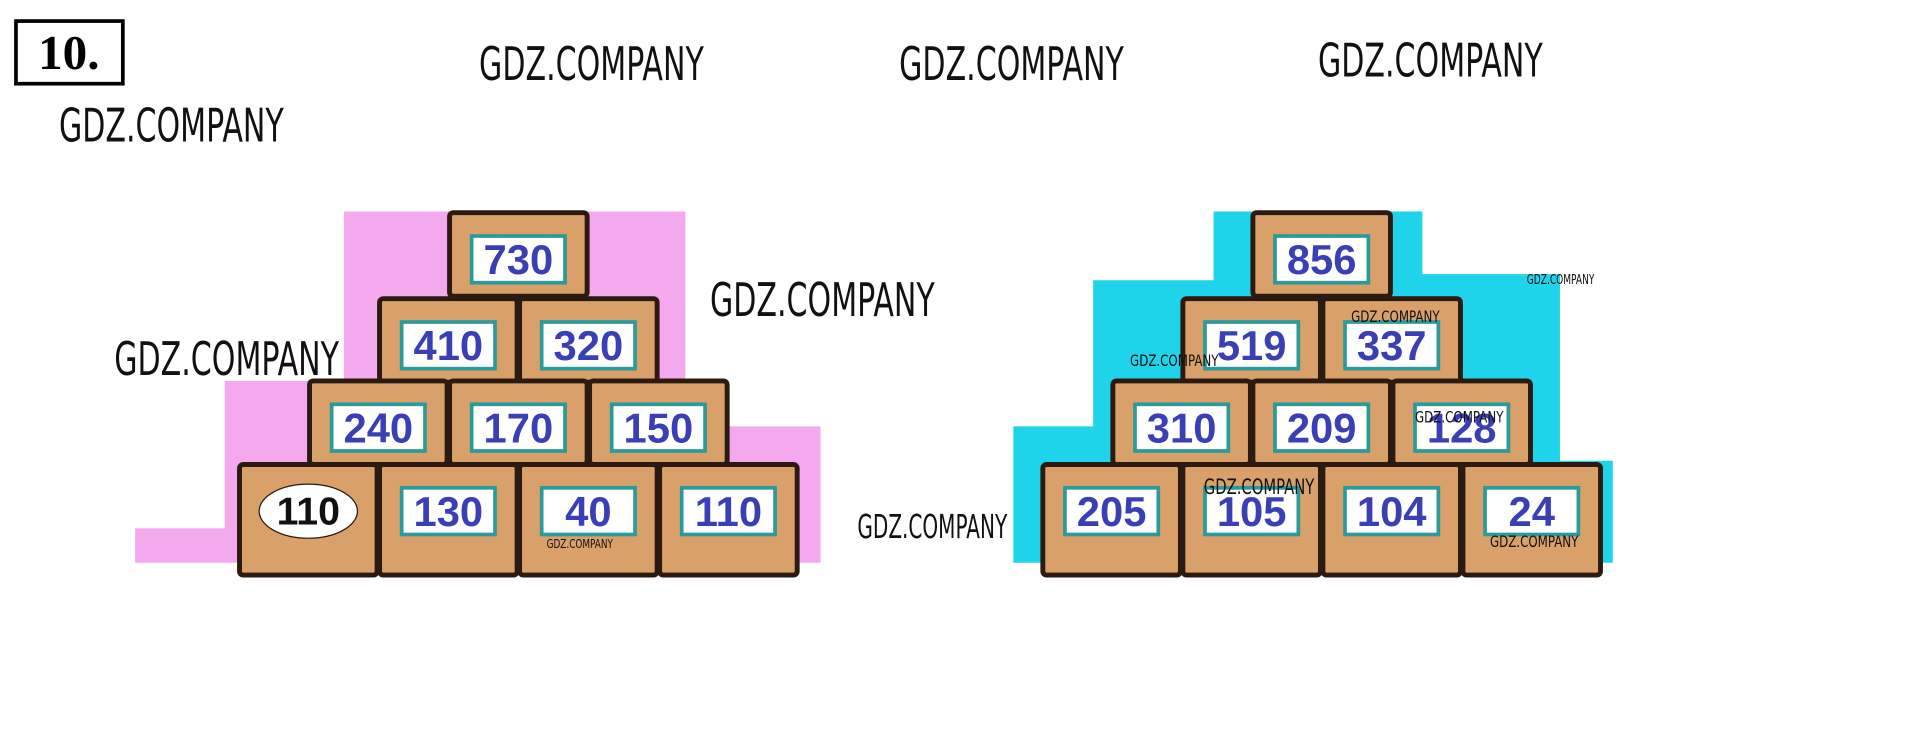 This screenshot has height=730, width=1926. I want to click on given-oval, so click(308, 511).